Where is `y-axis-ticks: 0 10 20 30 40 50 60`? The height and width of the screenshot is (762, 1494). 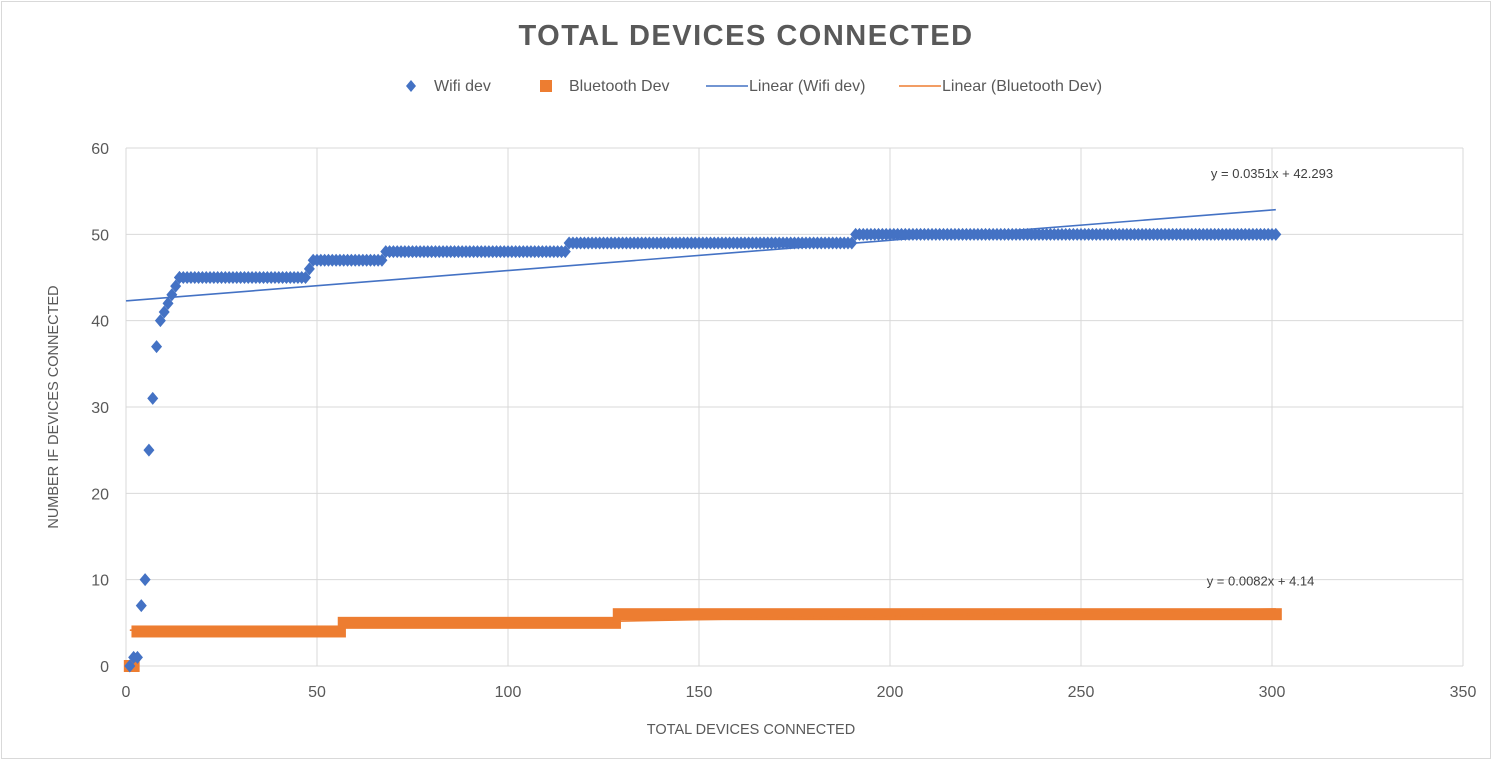 y-axis-ticks: 0 10 20 30 40 50 60 is located at coordinates (100, 408).